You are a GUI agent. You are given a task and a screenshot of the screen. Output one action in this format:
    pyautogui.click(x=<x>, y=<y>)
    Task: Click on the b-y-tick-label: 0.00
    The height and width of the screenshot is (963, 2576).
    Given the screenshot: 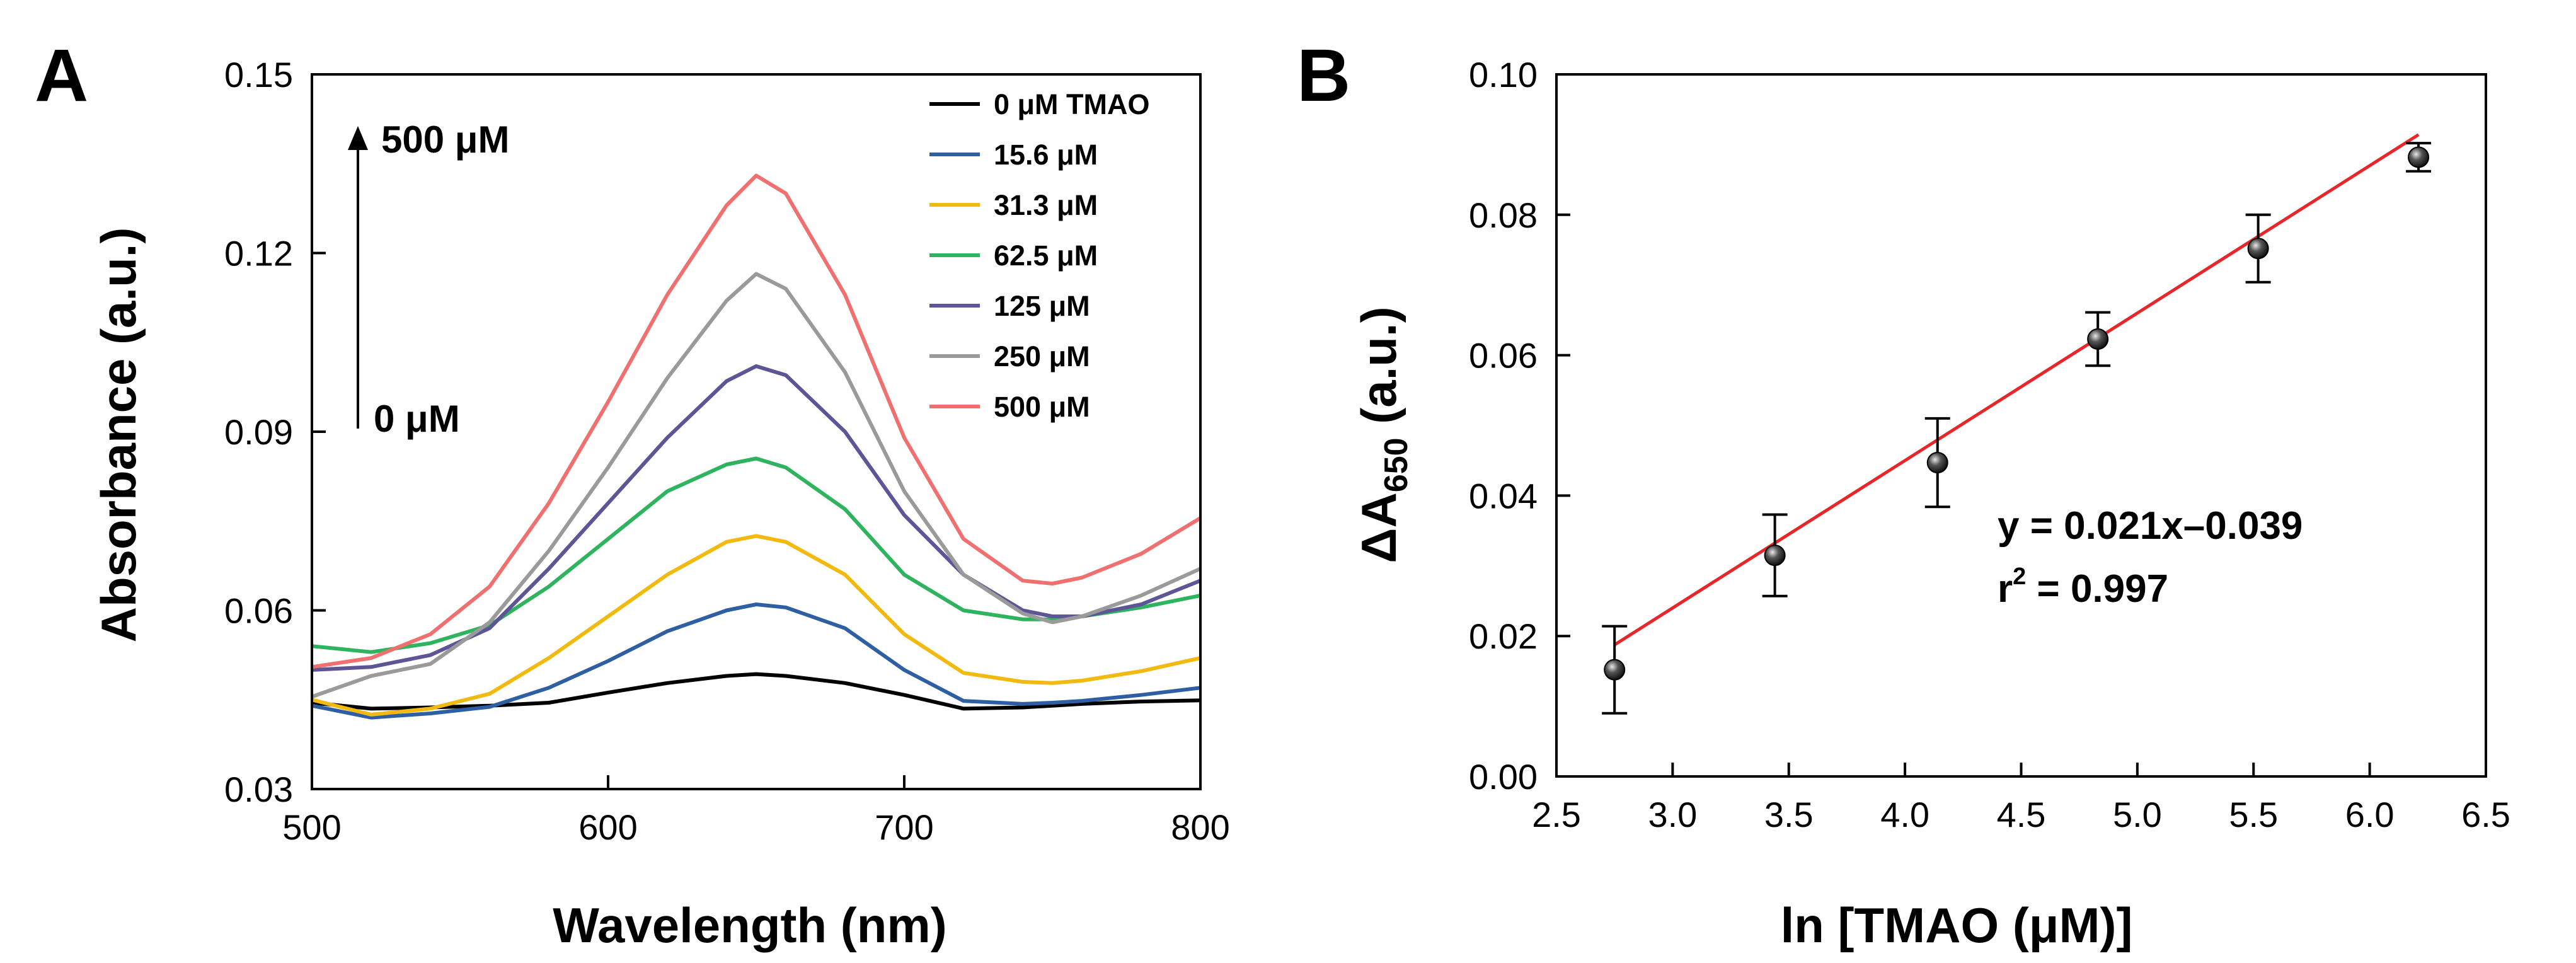 What is the action you would take?
    pyautogui.click(x=1503, y=777)
    